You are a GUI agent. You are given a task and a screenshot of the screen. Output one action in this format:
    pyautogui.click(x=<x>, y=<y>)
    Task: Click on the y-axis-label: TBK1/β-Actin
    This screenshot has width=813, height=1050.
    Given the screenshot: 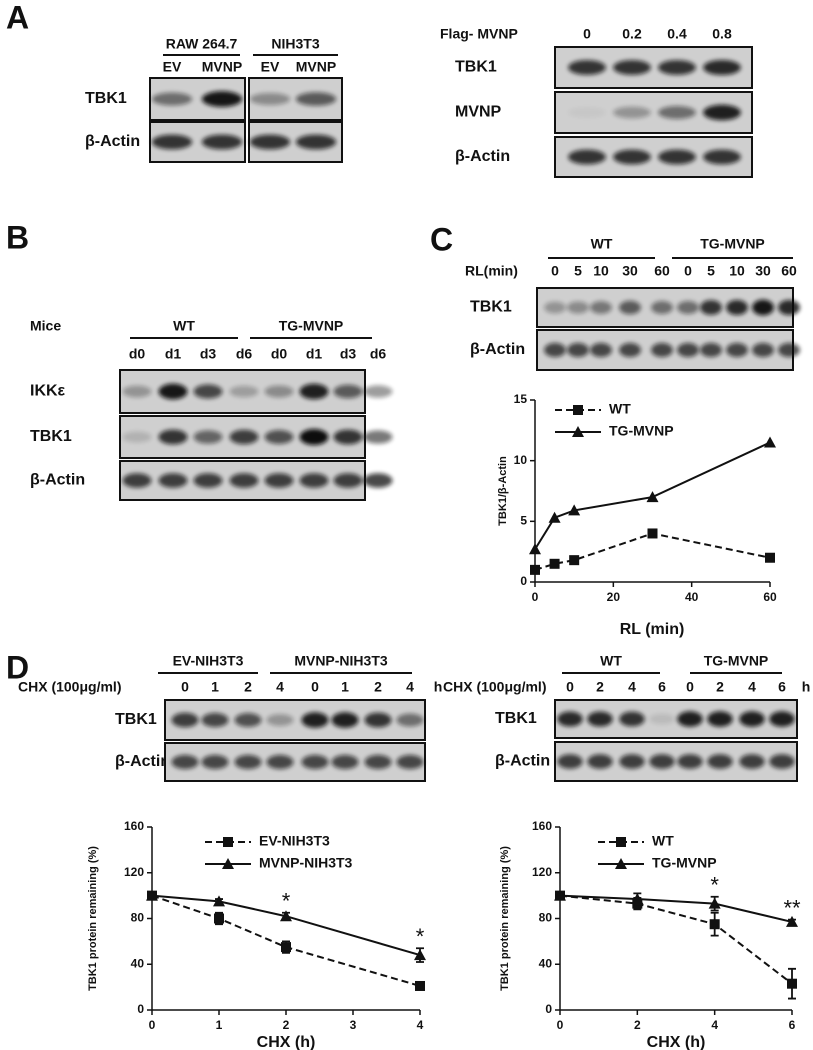 What is the action you would take?
    pyautogui.click(x=503, y=491)
    